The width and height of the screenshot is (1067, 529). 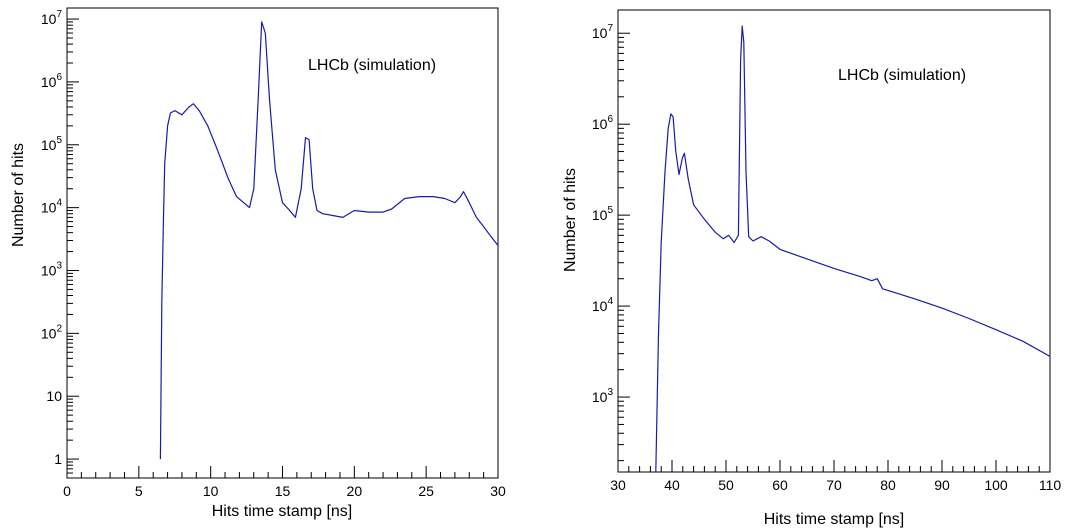 What do you see at coordinates (834, 519) in the screenshot?
I see `right-x-axis-label: Hits time stamp [ns]` at bounding box center [834, 519].